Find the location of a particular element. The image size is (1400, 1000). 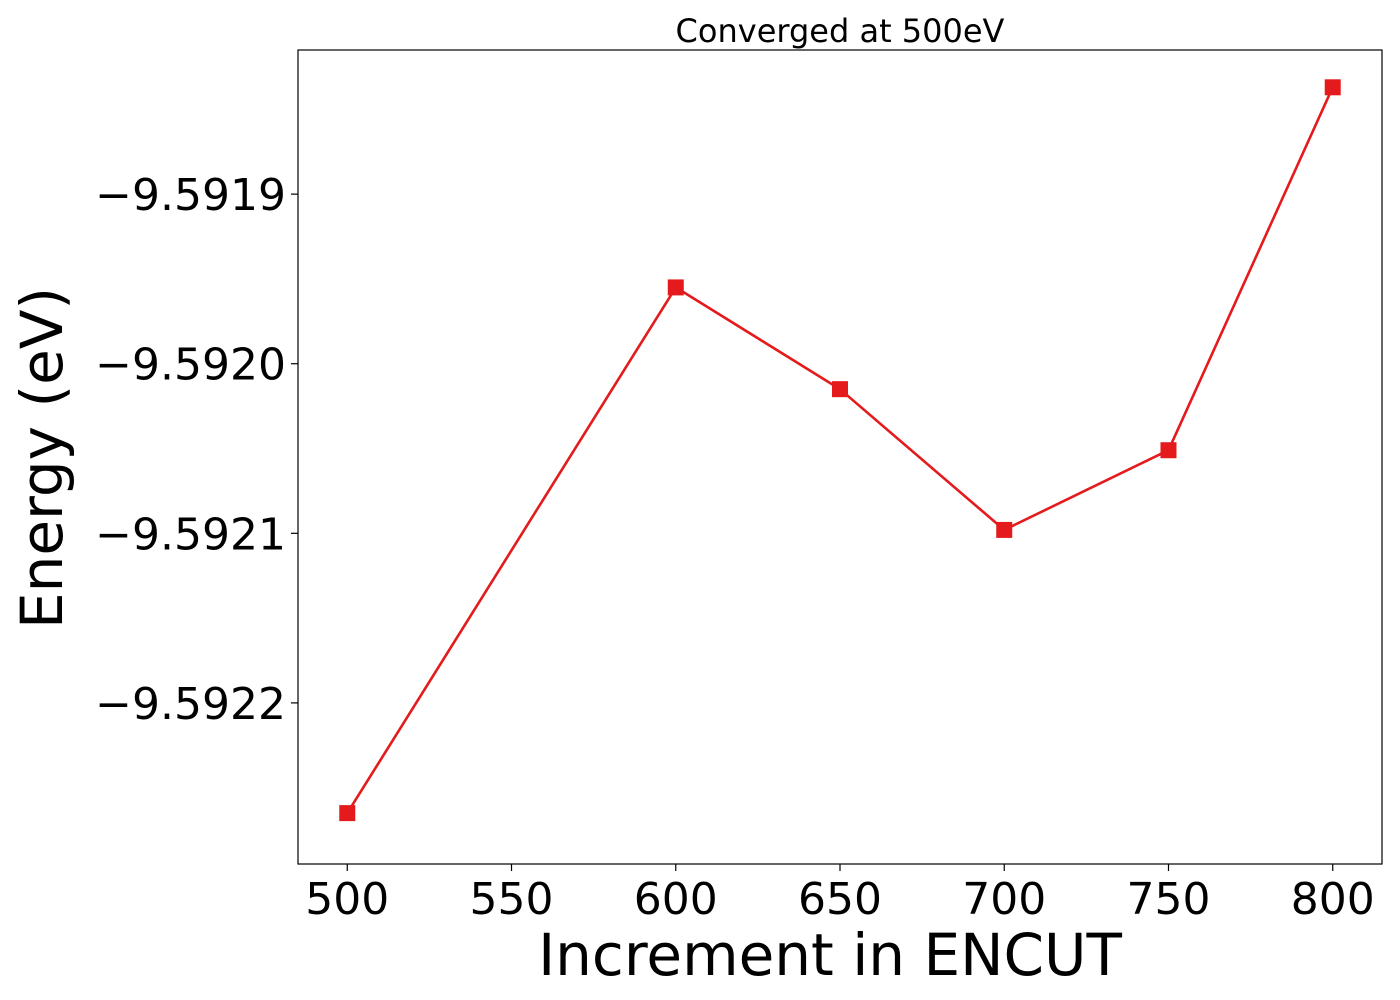

chart-title: Converged at 500eV is located at coordinates (840, 31).